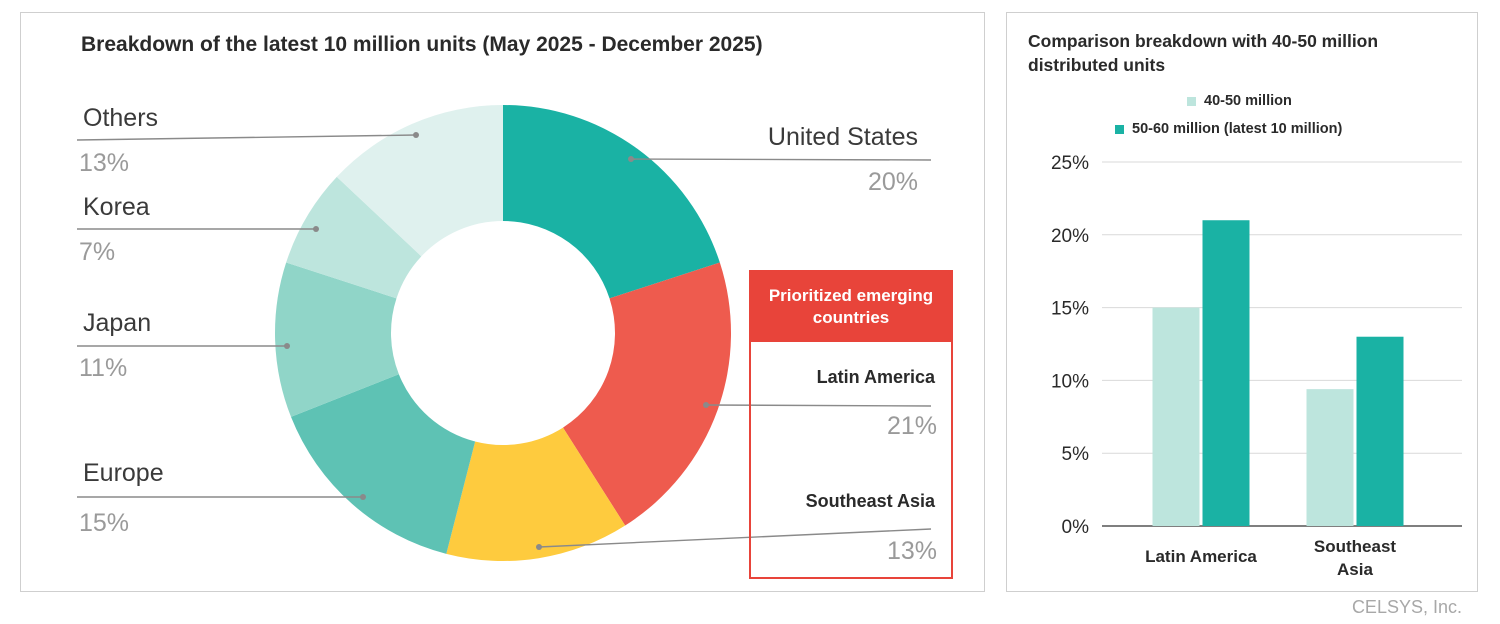 This screenshot has height=624, width=1500. Describe the element at coordinates (892, 182) in the screenshot. I see `slice-pct-united-states: 20%` at that location.